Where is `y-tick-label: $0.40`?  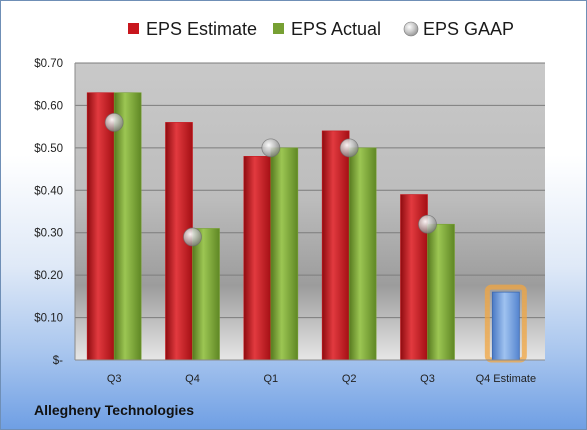 y-tick-label: $0.40 is located at coordinates (48, 191).